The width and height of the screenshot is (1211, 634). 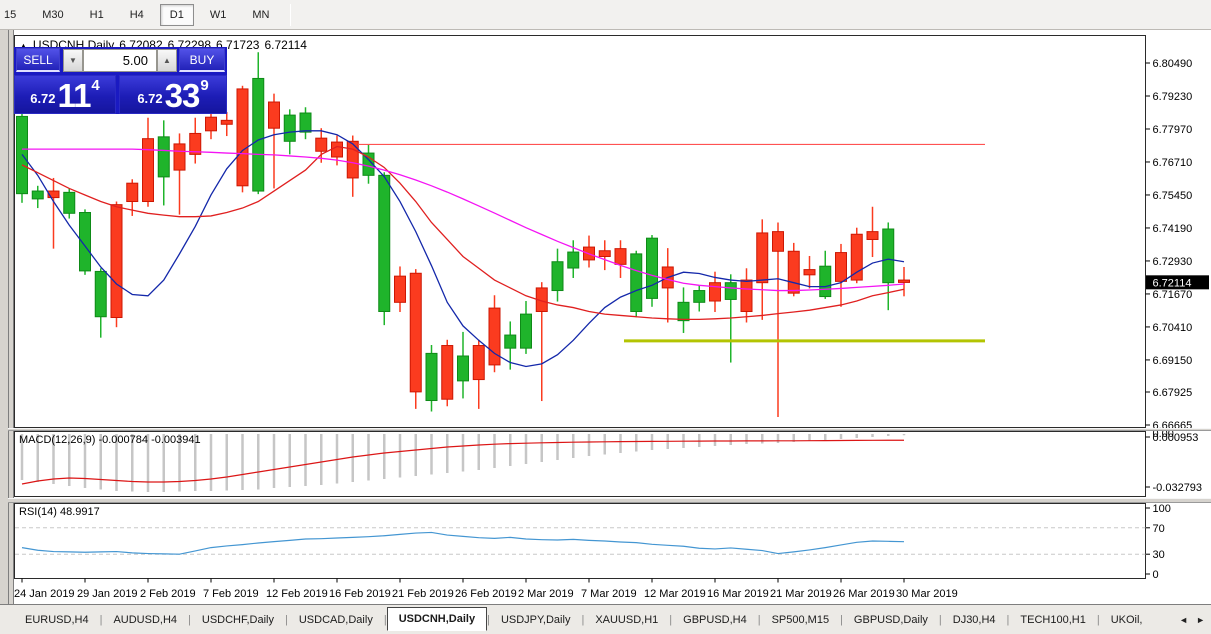 What do you see at coordinates (202, 60) in the screenshot?
I see `buy-button: BUY` at bounding box center [202, 60].